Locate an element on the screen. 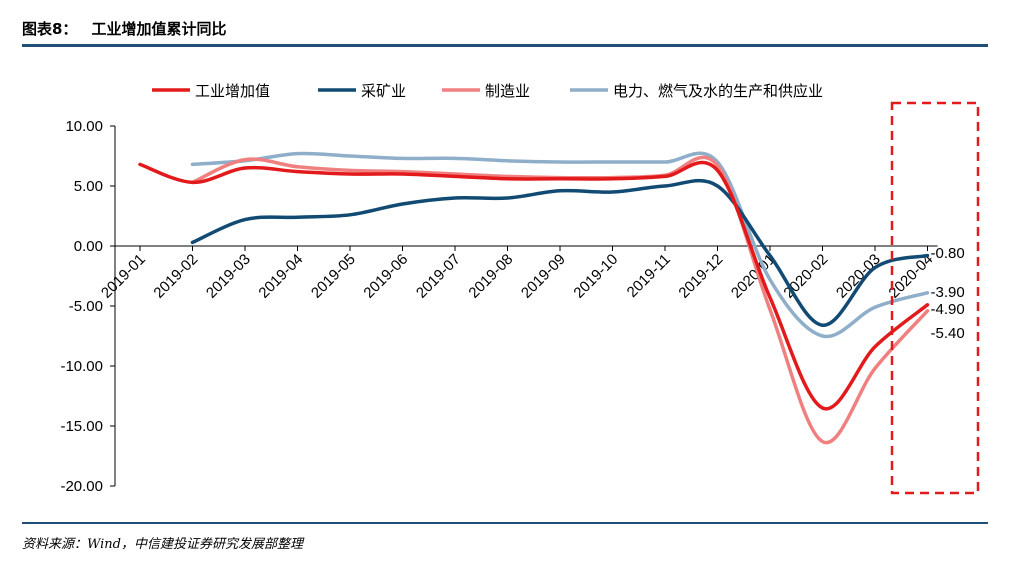 The width and height of the screenshot is (1013, 571). bottom-divider is located at coordinates (505, 523).